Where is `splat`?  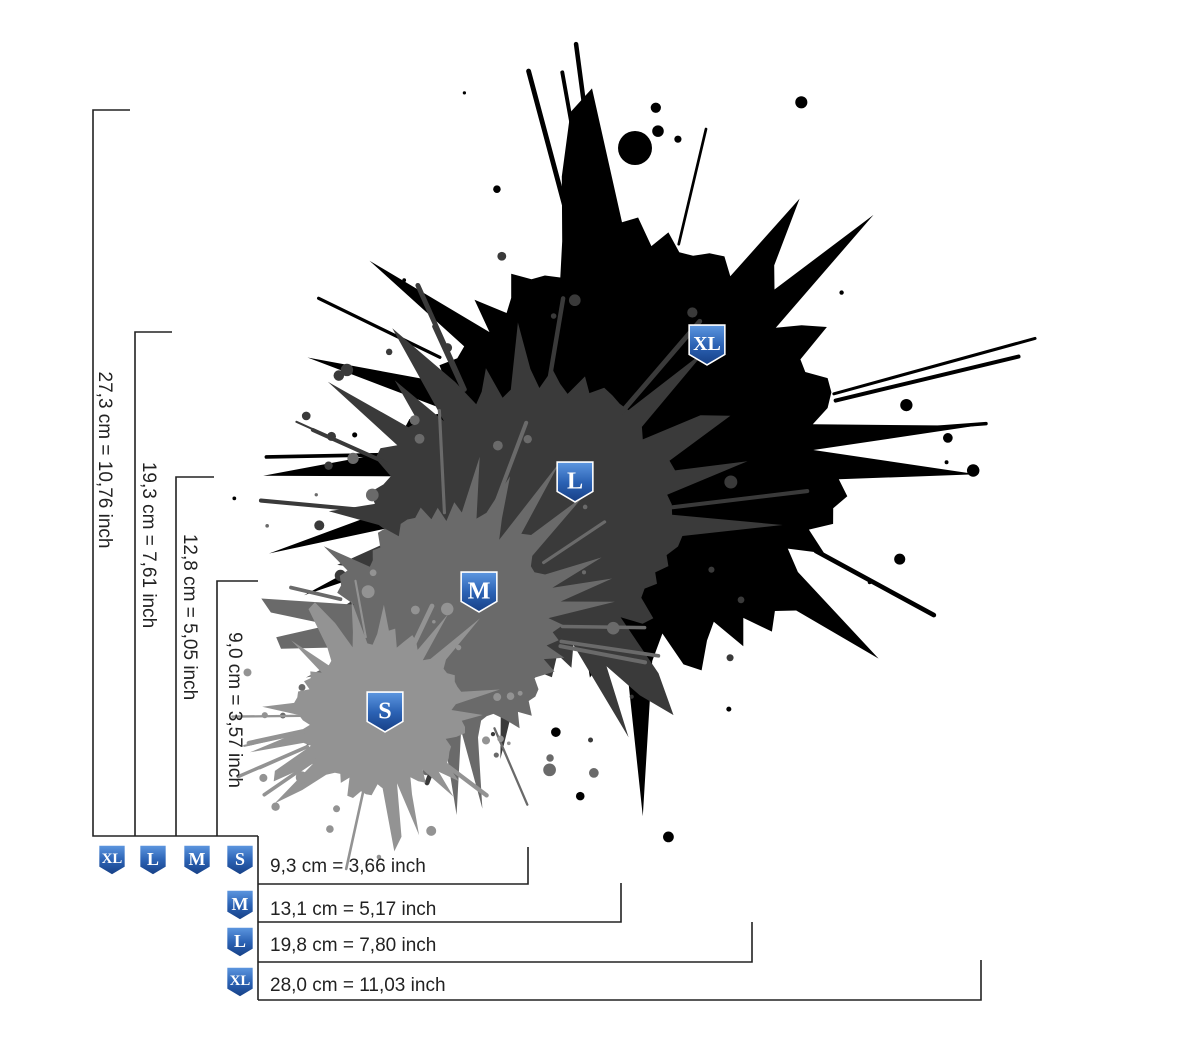
splat is located at coordinates (438, 635).